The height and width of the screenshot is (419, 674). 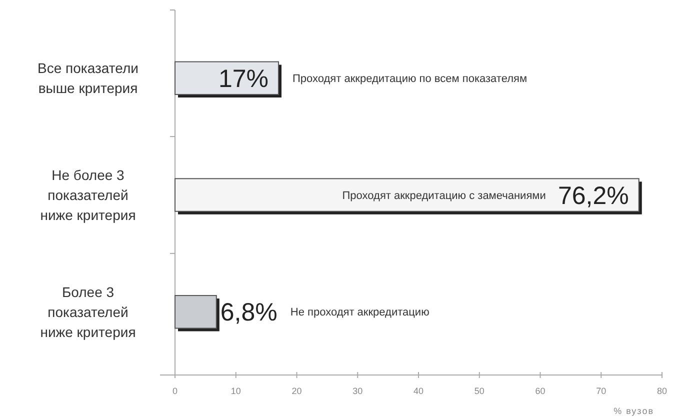 I want to click on y-tick-label: Более 3 показателей ниже критерия, so click(x=88, y=312).